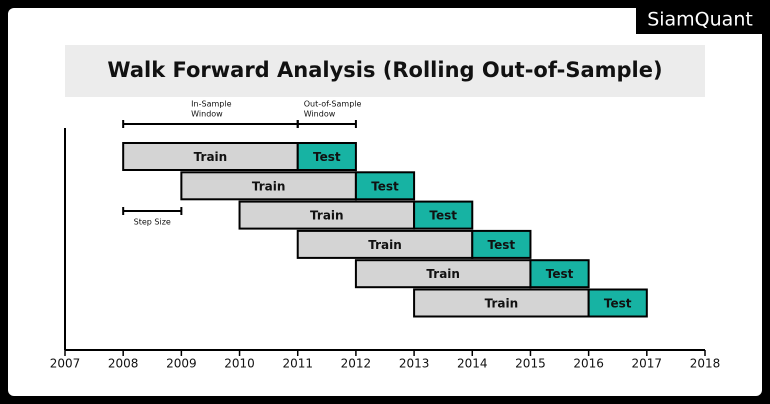  I want to click on x-tick-label: 2011, so click(297, 364).